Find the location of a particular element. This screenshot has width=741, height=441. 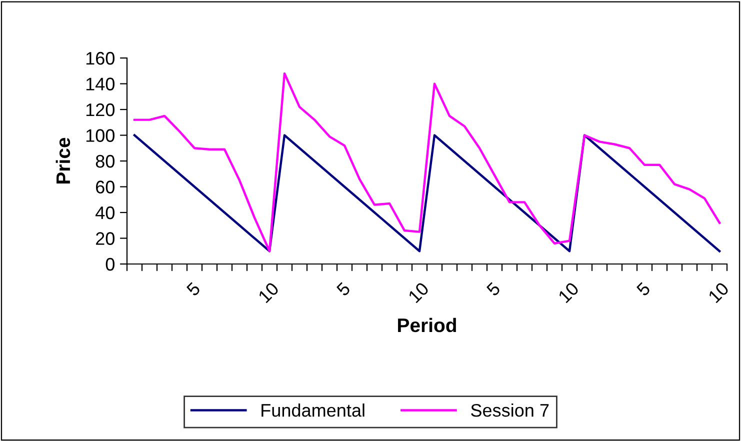

legend-label: Fundamental is located at coordinates (313, 410).